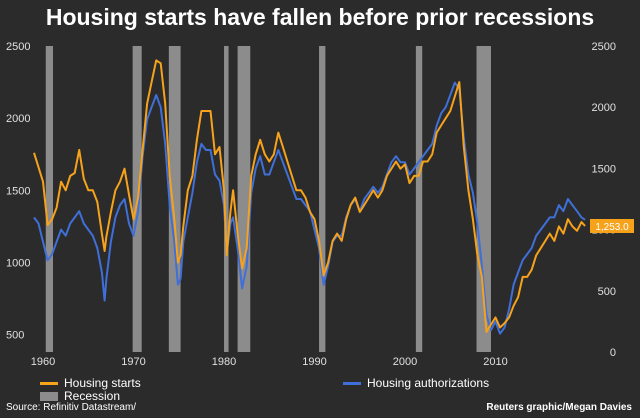 The image size is (640, 418). What do you see at coordinates (102, 383) in the screenshot?
I see `legend-label-starts: Housing starts` at bounding box center [102, 383].